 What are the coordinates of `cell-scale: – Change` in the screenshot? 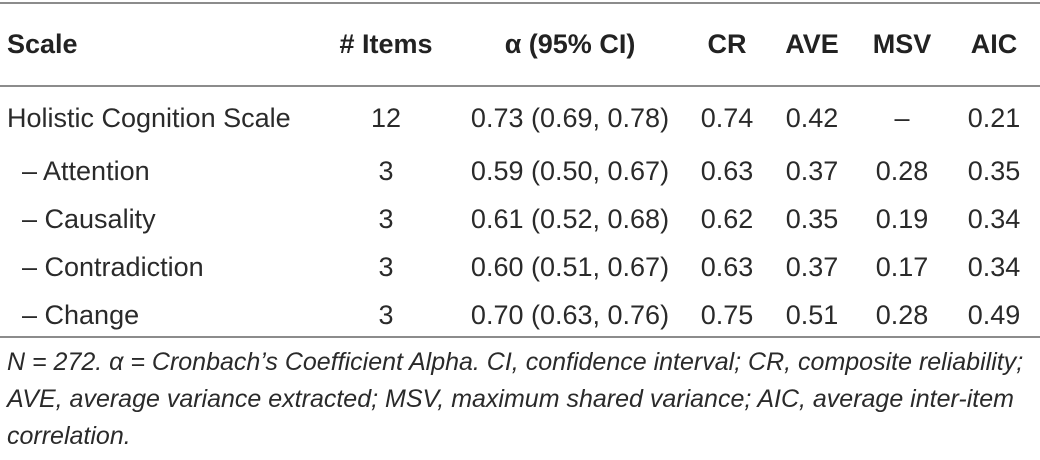 It's located at (81, 314).